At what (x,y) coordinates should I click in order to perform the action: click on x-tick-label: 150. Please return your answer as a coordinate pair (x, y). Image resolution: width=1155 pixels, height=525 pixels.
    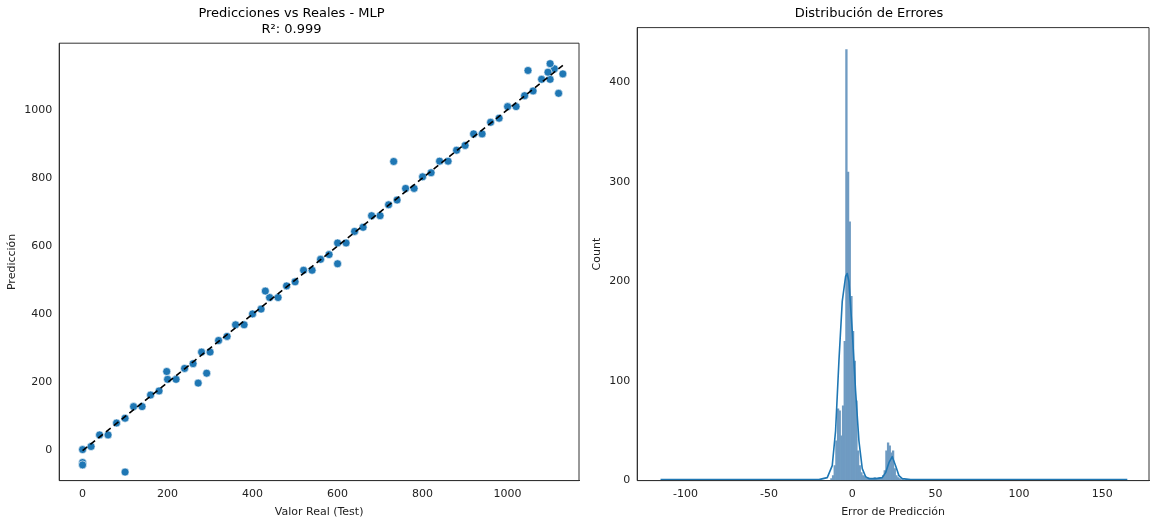
    Looking at the image, I should click on (1102, 494).